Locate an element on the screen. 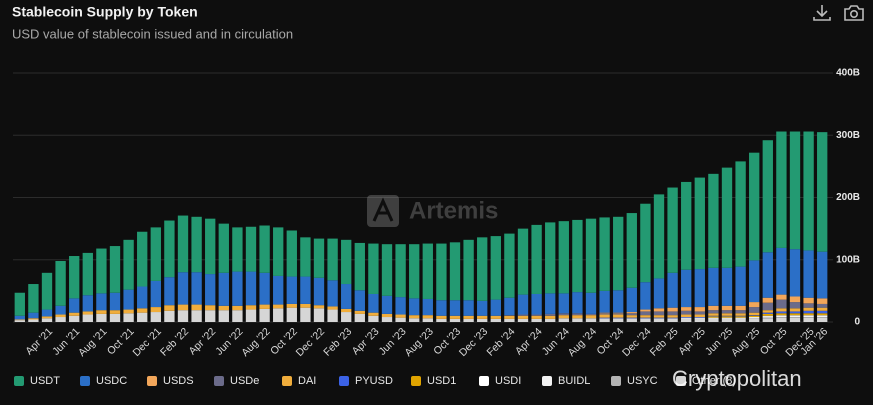  screenshot-button is located at coordinates (854, 13).